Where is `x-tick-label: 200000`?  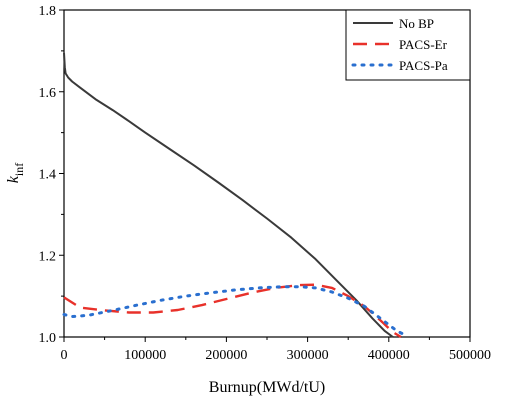 x-tick-label: 200000 is located at coordinates (226, 355).